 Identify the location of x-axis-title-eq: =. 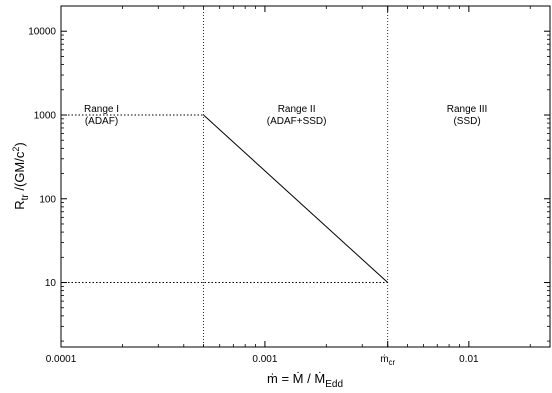
(285, 378).